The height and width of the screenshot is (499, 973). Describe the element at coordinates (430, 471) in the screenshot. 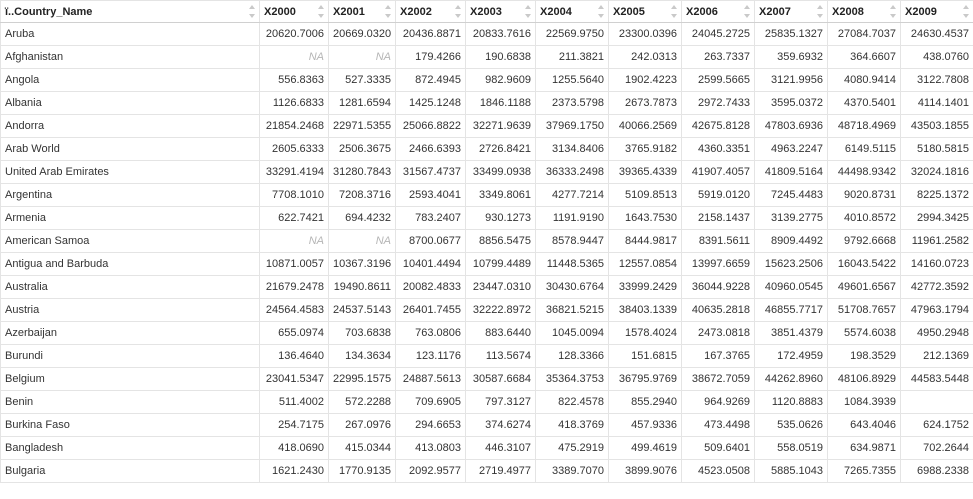

I see `gdp-value-cell: 2092.9577` at that location.